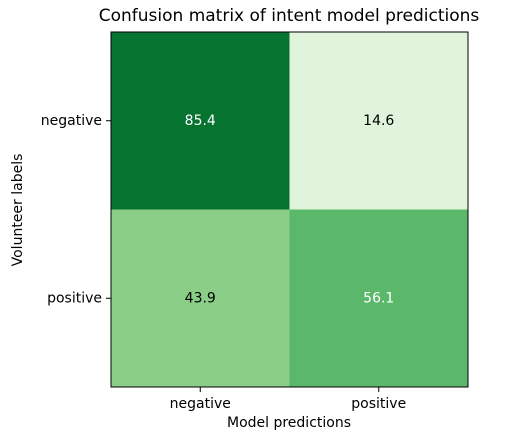 Image resolution: width=507 pixels, height=432 pixels. I want to click on cell-label: 14.6, so click(378, 121).